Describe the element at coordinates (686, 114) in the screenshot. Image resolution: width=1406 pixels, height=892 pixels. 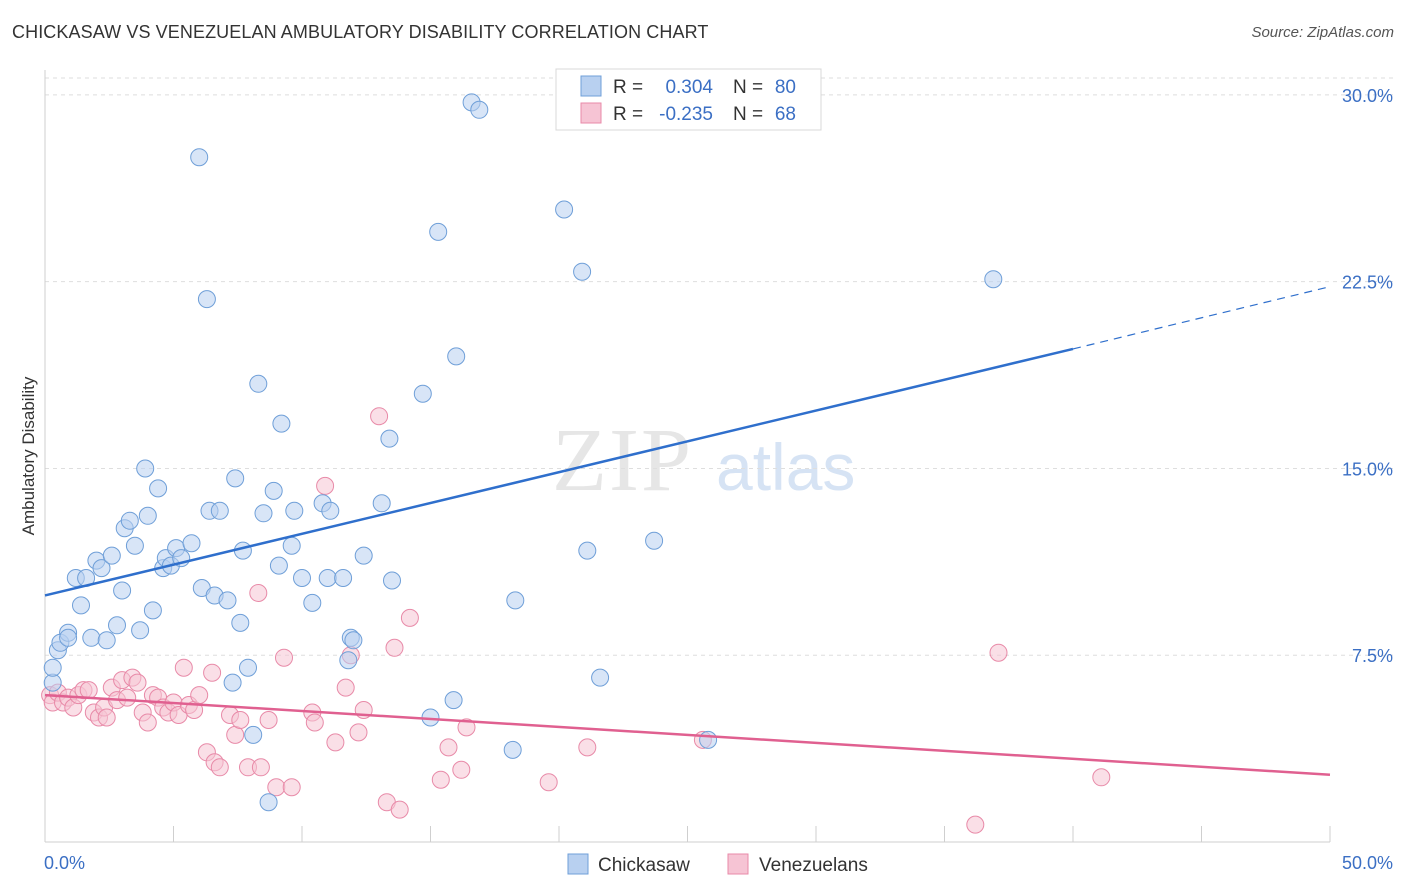
I see `legend-r-value-venezuelans: -0.235` at that location.